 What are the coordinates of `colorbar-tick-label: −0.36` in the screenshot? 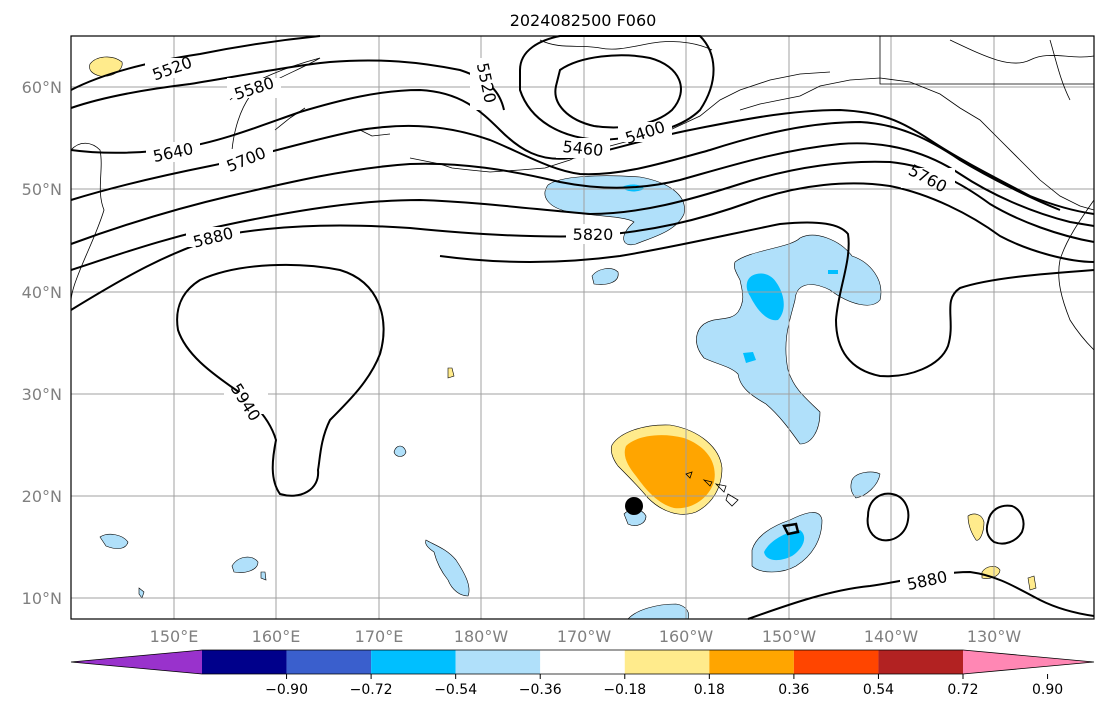 It's located at (540, 690).